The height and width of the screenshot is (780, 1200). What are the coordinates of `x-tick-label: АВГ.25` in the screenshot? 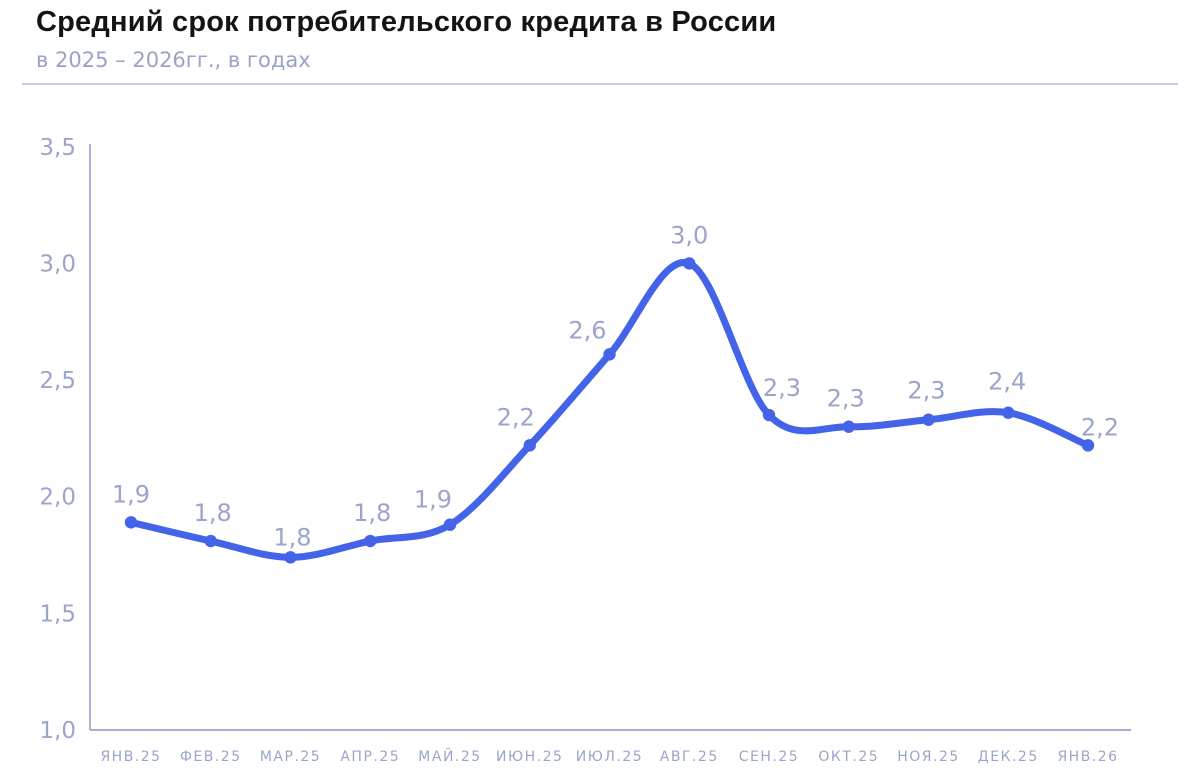 It's located at (689, 757).